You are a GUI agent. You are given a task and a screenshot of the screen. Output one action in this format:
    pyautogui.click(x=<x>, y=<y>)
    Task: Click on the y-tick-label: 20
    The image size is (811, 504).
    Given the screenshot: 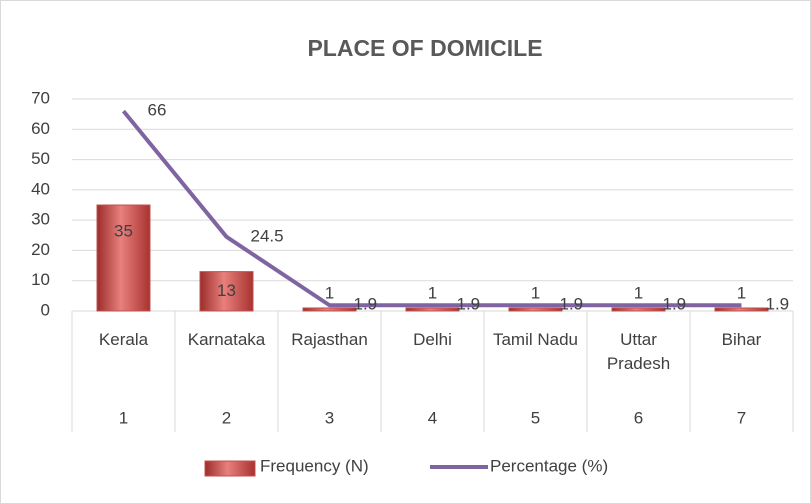 What is the action you would take?
    pyautogui.click(x=40, y=249)
    